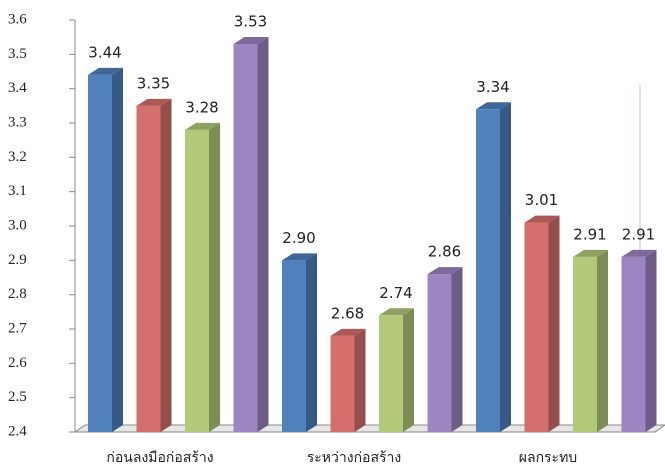 This screenshot has width=665, height=470. Describe the element at coordinates (17, 88) in the screenshot. I see `y-tick-label: 3.4` at that location.